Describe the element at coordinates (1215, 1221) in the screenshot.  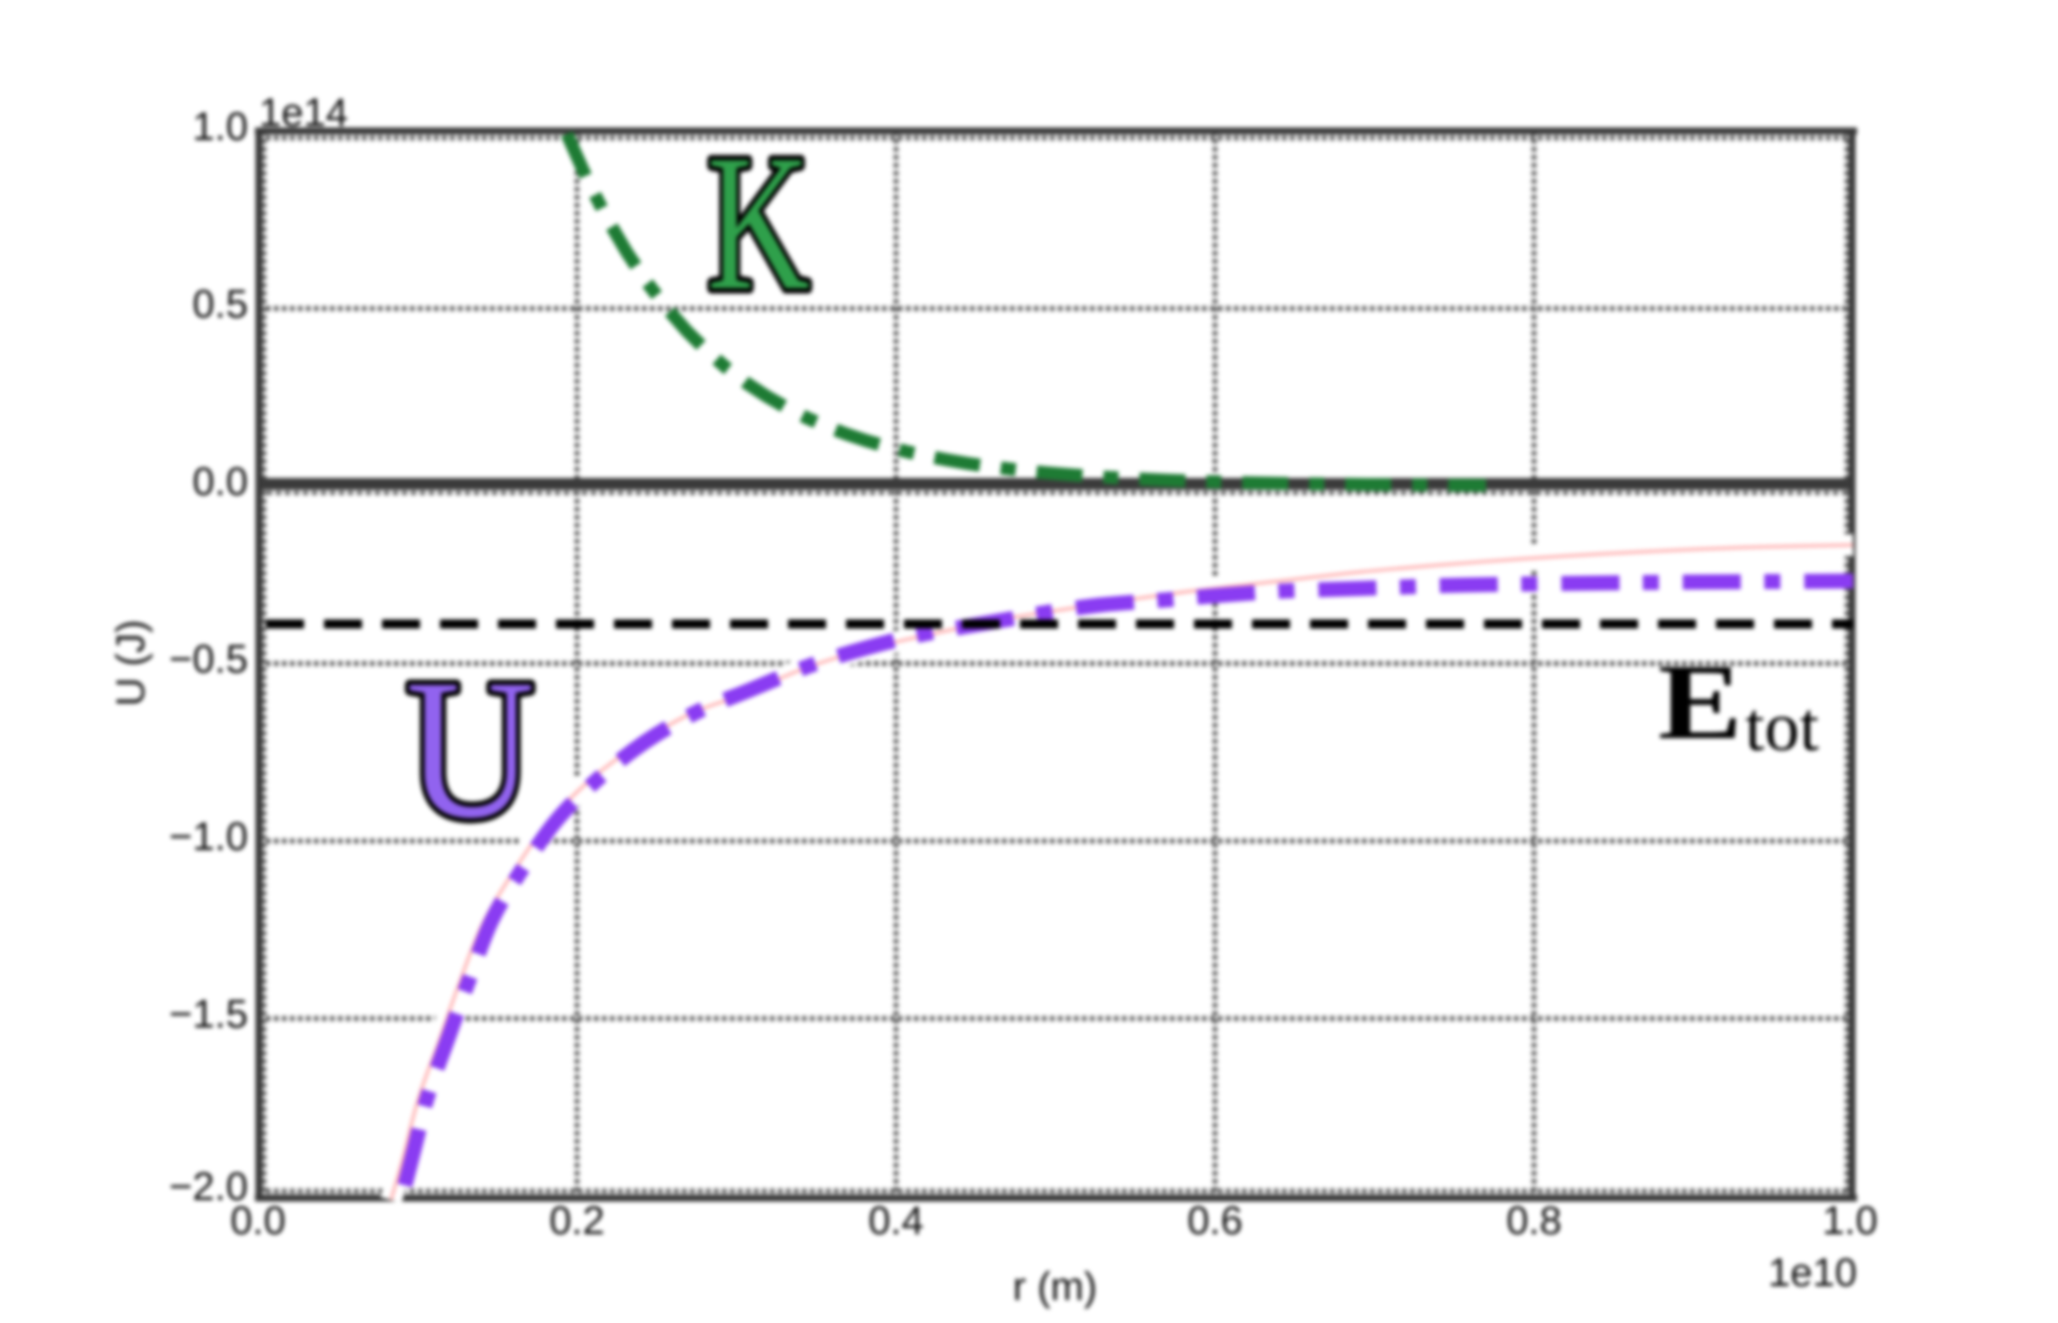
I see `svg-text: 0.6` at that location.